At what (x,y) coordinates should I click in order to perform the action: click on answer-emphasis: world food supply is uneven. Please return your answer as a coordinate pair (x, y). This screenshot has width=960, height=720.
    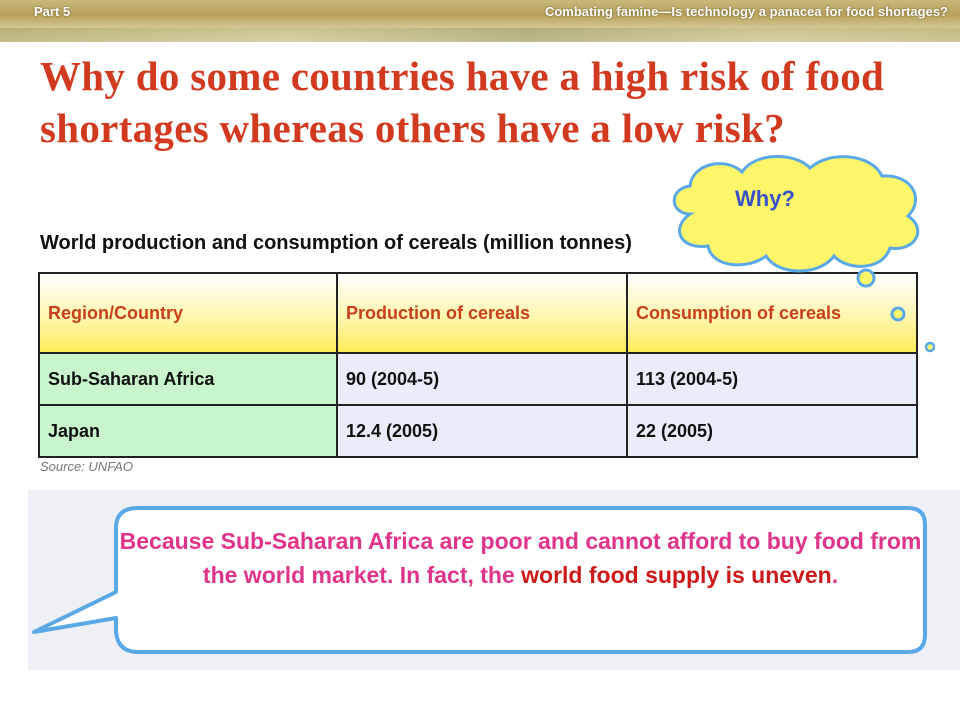
    Looking at the image, I should click on (676, 575).